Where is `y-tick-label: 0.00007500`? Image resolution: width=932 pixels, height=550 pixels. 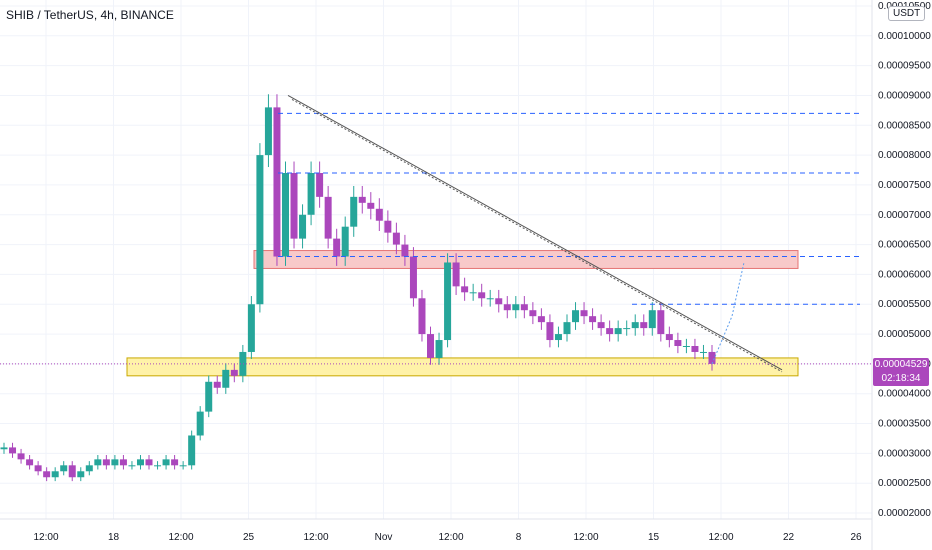 y-tick-label: 0.00007500 is located at coordinates (904, 185).